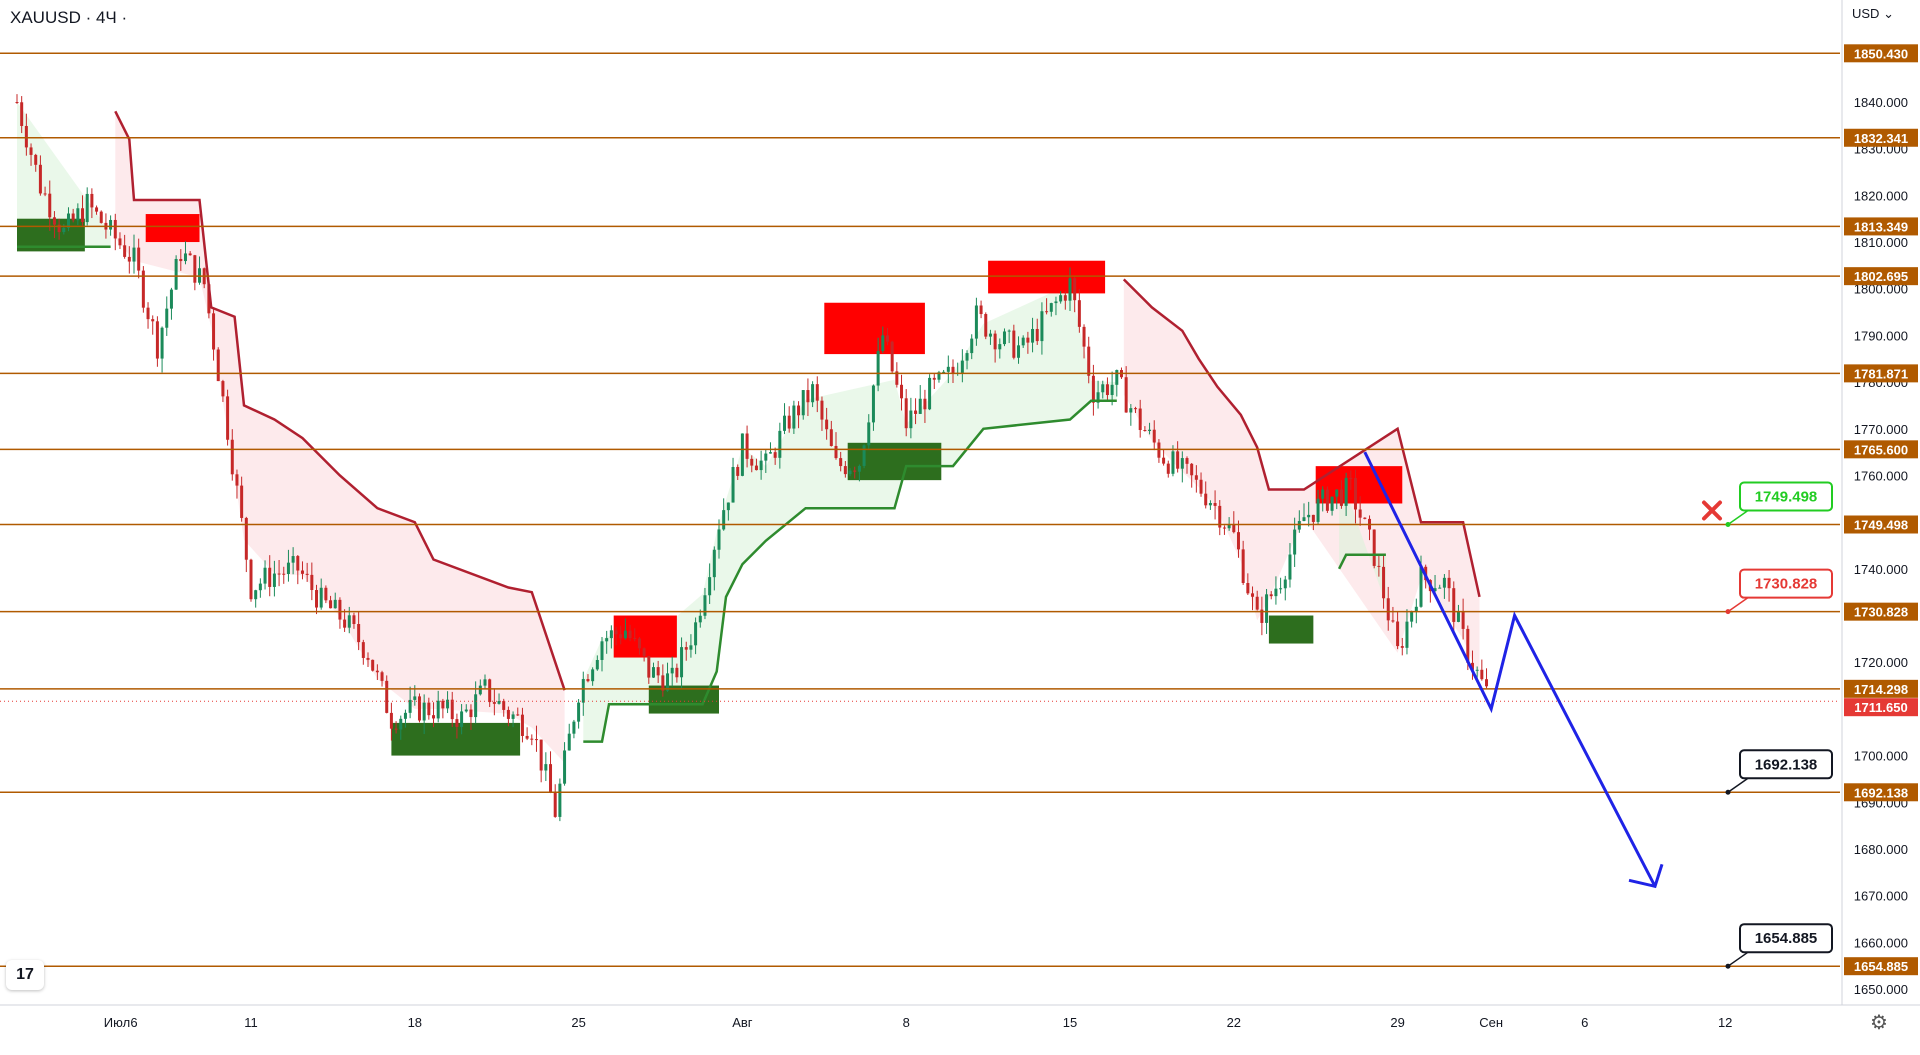 This screenshot has width=1920, height=1055. What do you see at coordinates (1725, 1022) in the screenshot?
I see `time-tick-label: 12` at bounding box center [1725, 1022].